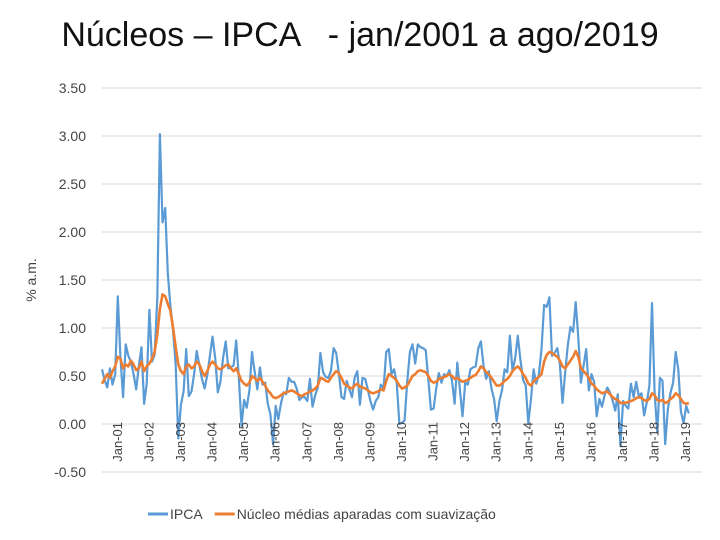 The width and height of the screenshot is (720, 540). What do you see at coordinates (180, 442) in the screenshot?
I see `x-tick-label: Jan-03` at bounding box center [180, 442].